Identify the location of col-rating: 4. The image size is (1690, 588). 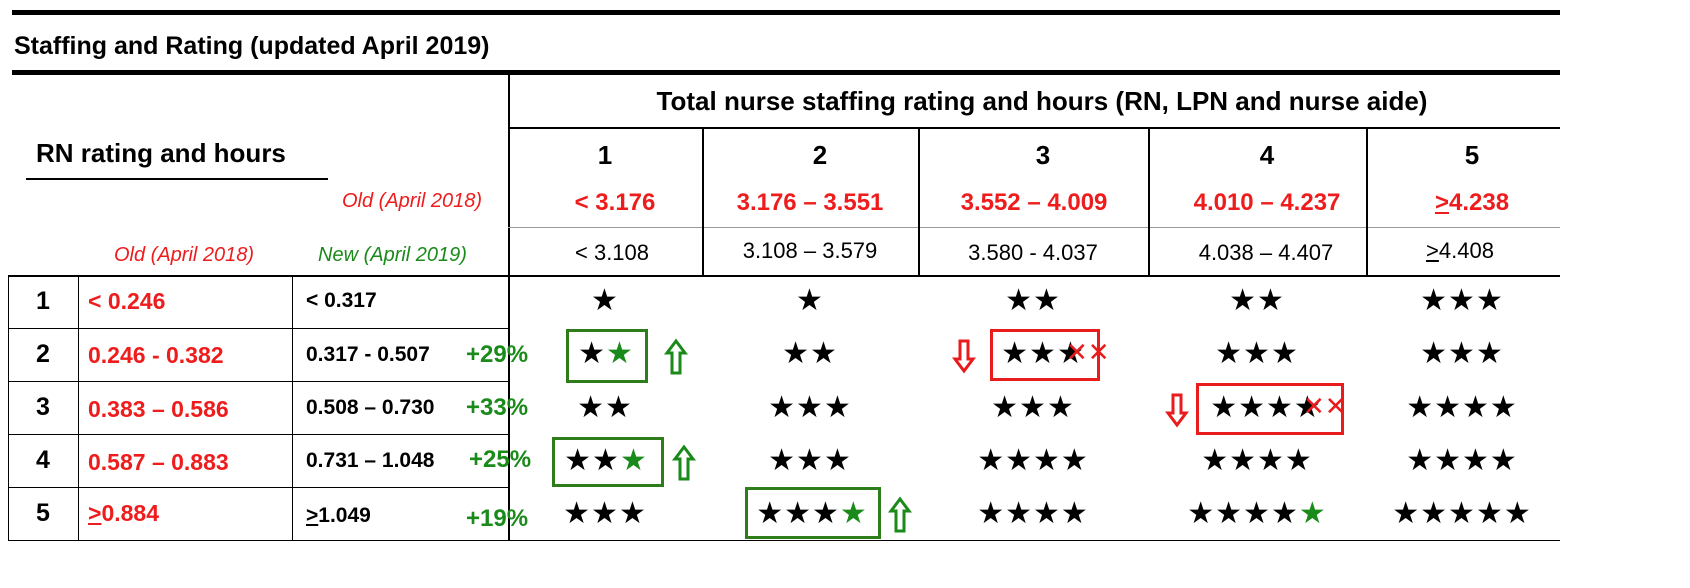
(1267, 155).